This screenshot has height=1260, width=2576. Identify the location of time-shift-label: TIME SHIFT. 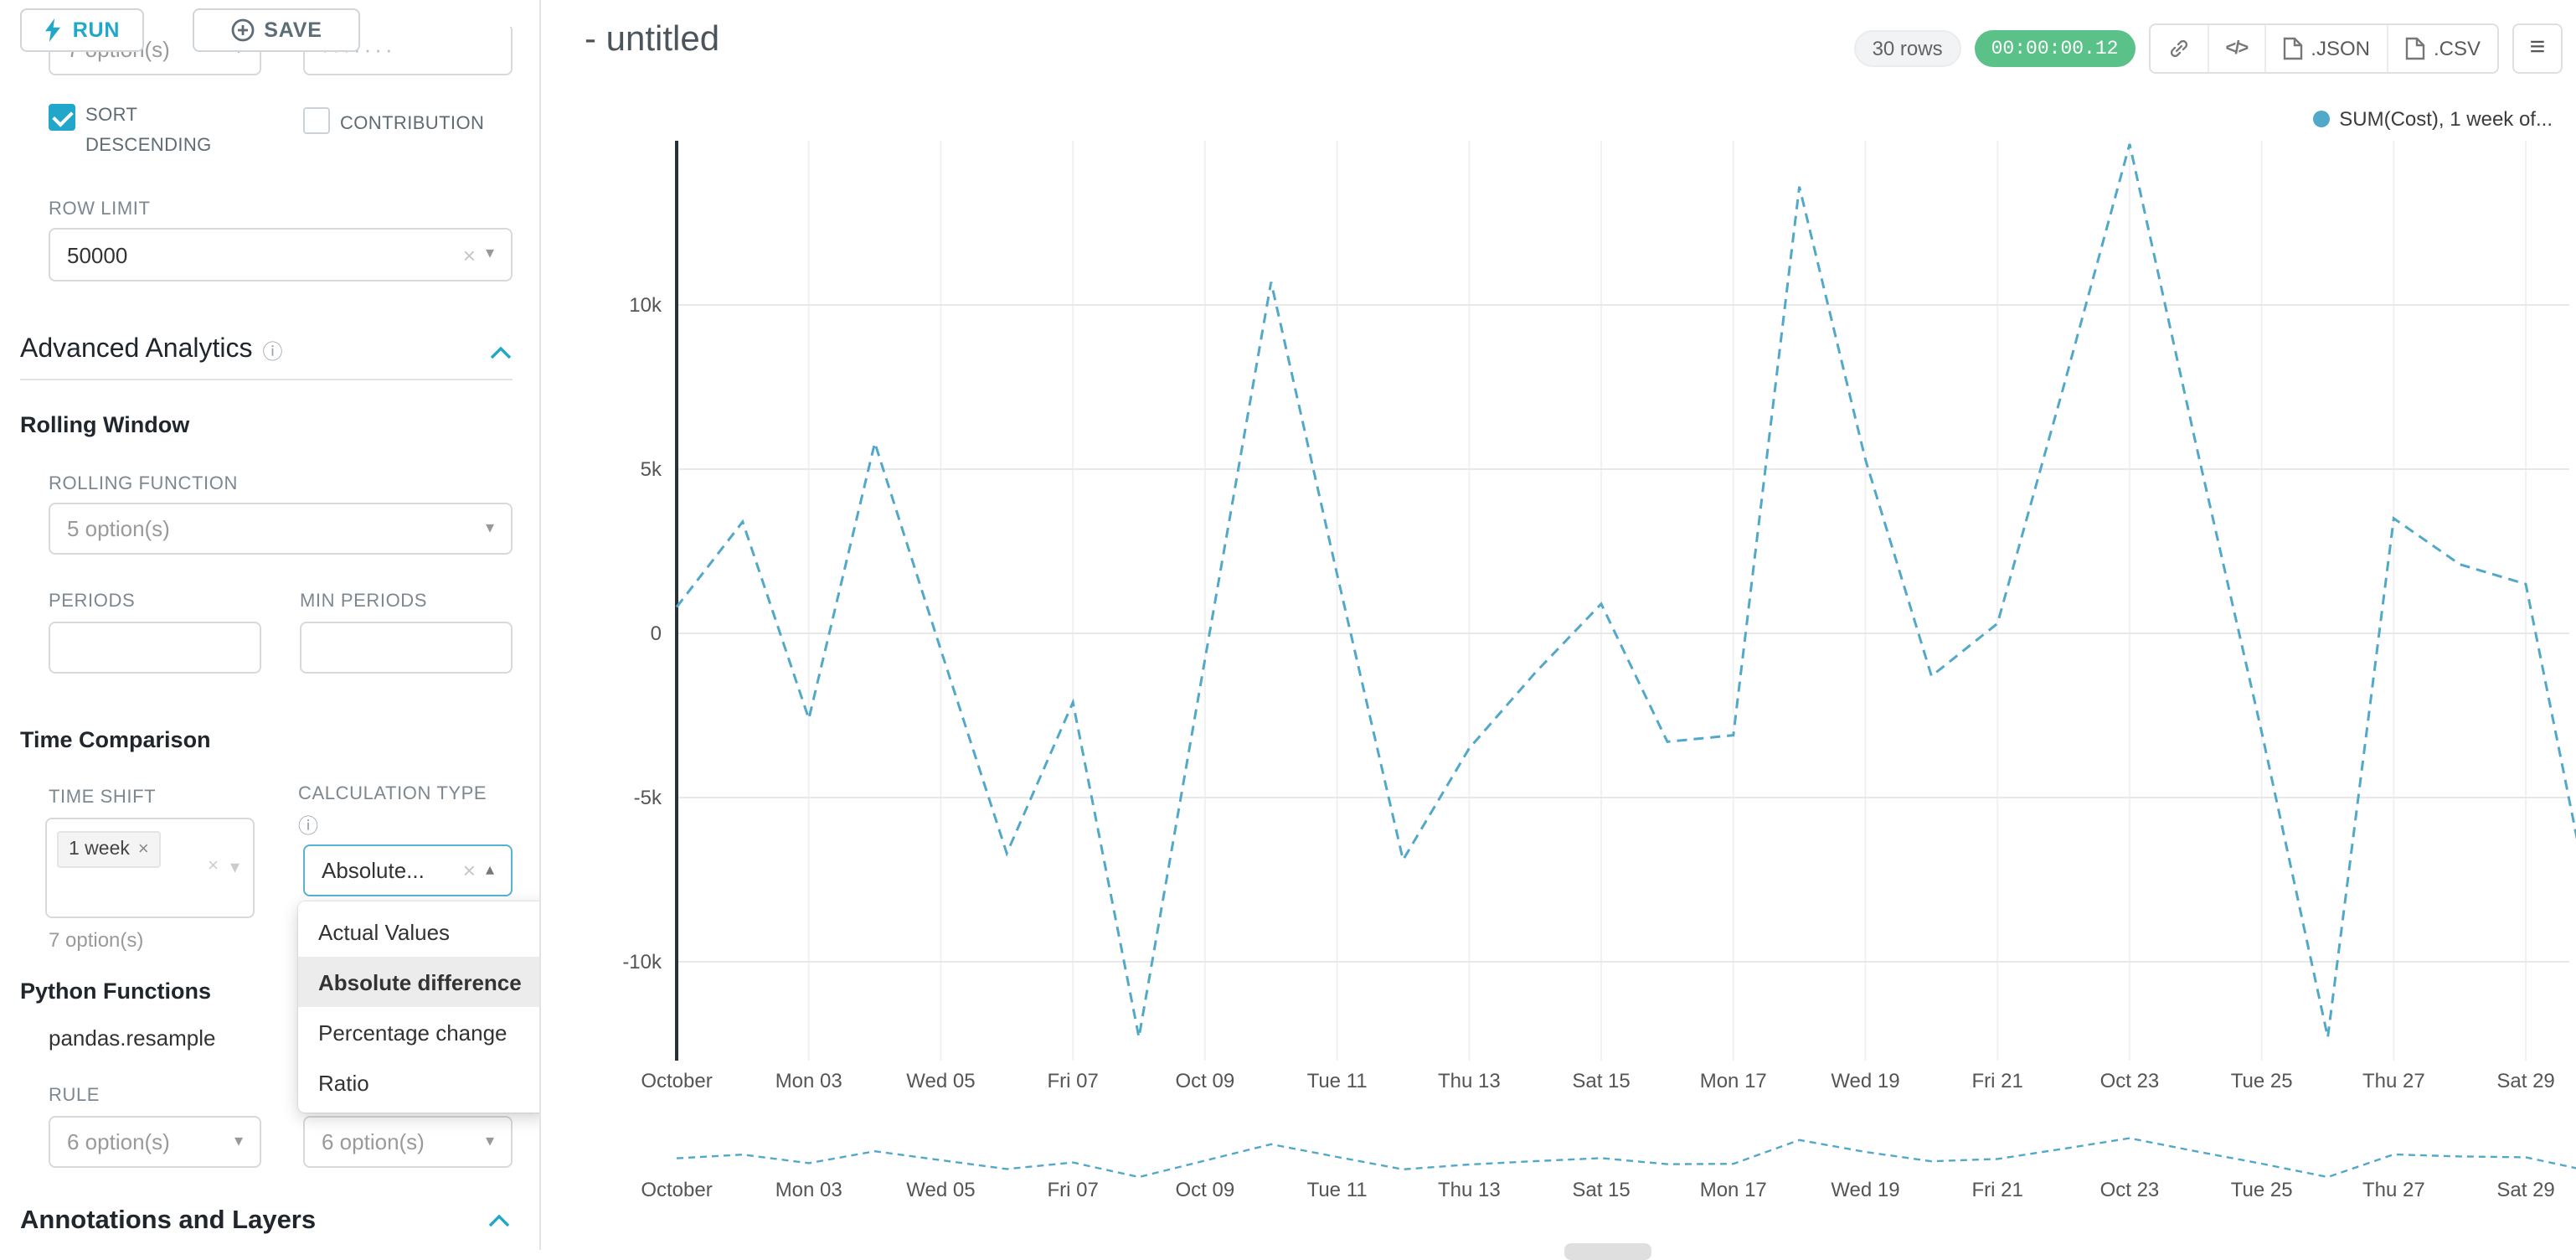
(103, 798).